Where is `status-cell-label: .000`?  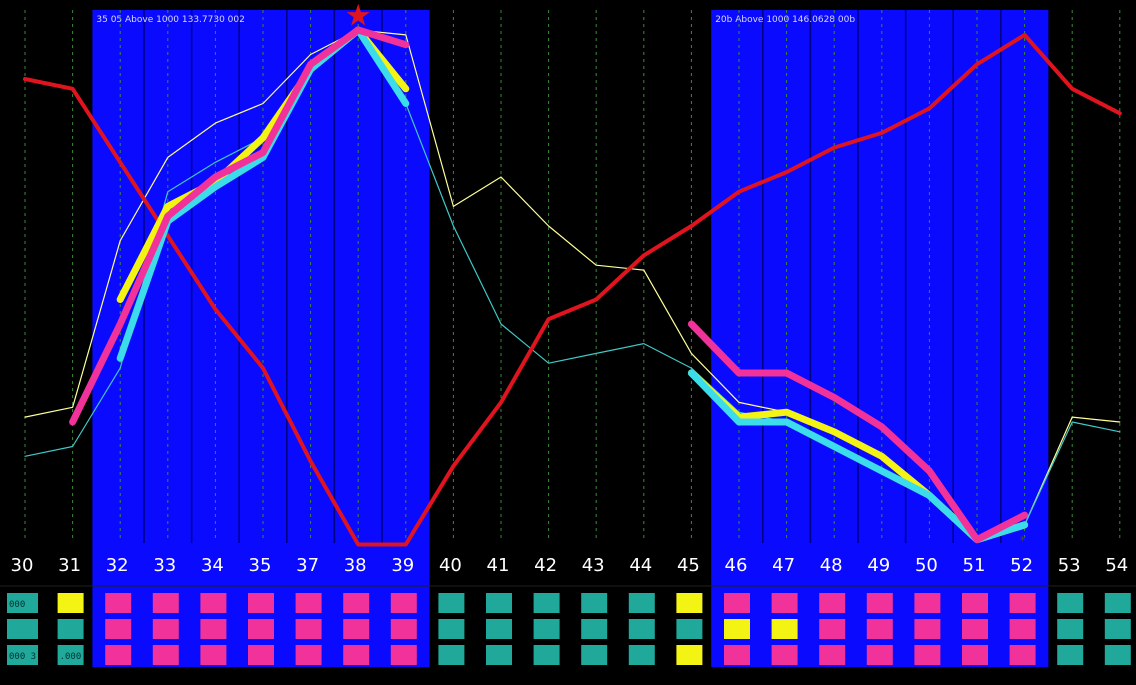 status-cell-label: .000 is located at coordinates (71, 657).